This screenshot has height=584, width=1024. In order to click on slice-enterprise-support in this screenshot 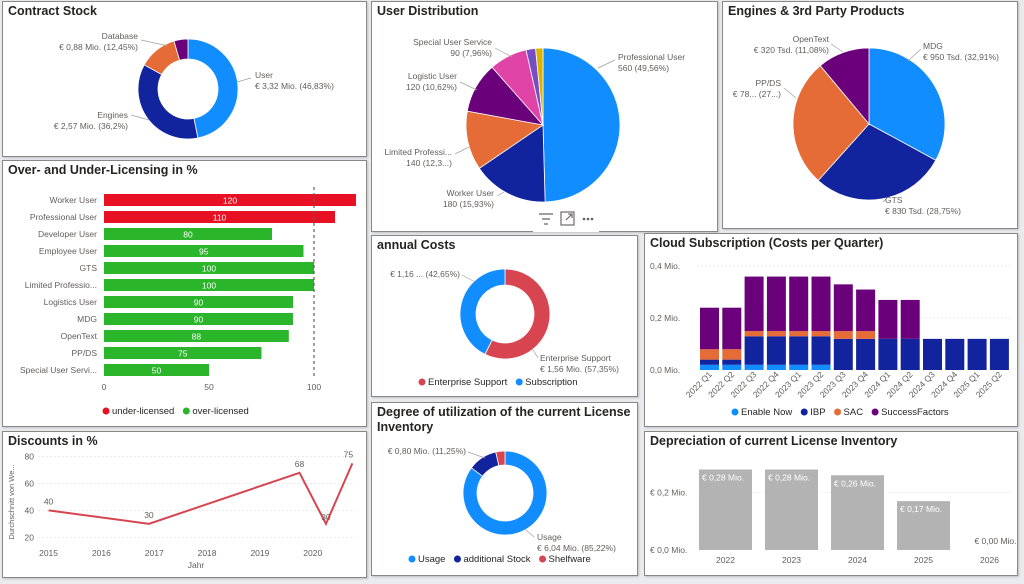, I will do `click(517, 314)`.